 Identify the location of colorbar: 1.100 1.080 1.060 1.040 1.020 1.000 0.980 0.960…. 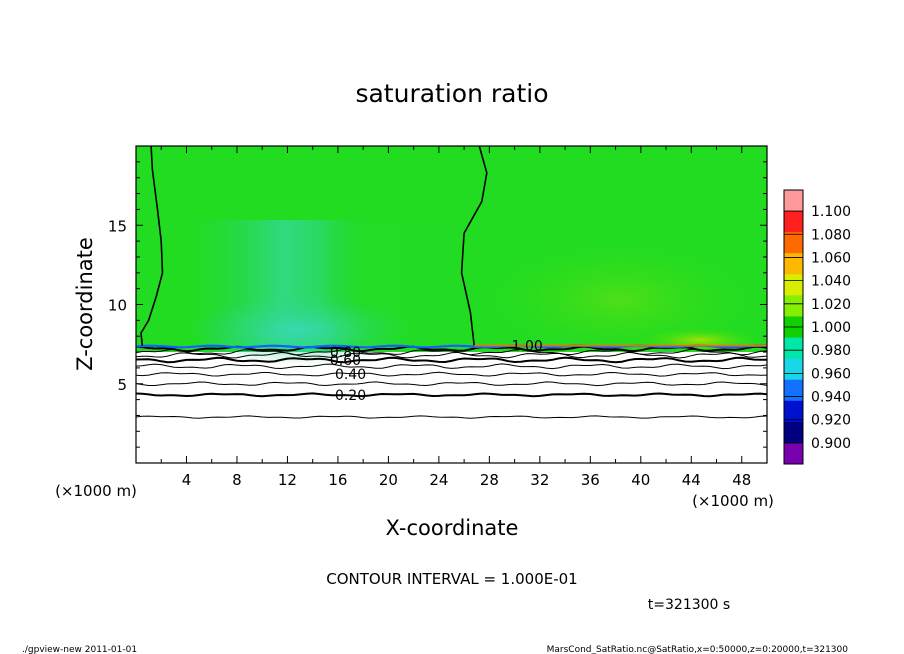
(817, 327).